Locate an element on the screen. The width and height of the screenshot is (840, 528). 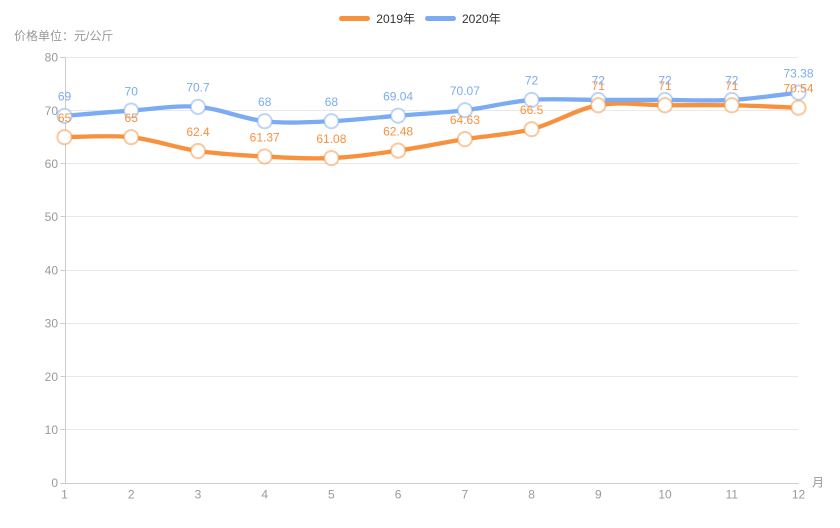
svg-text: 66.5 is located at coordinates (532, 110).